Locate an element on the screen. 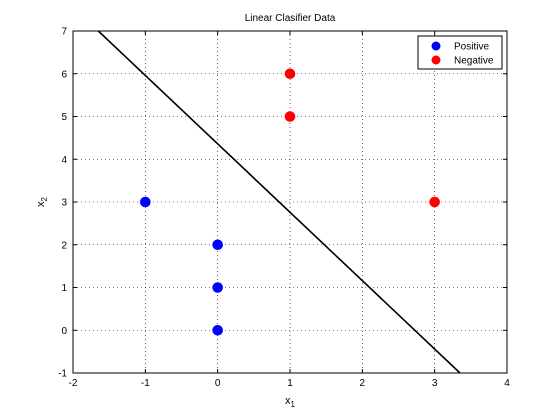 This screenshot has width=560, height=420. x-tick-label: 0 is located at coordinates (218, 383).